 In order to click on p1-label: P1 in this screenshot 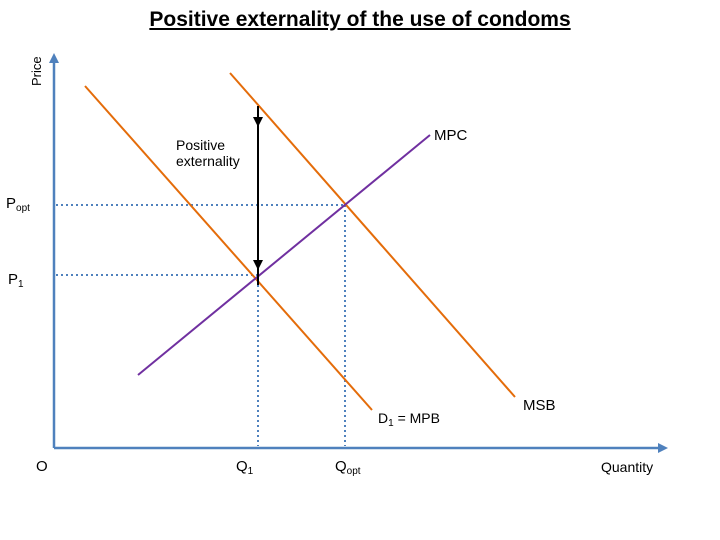, I will do `click(16, 280)`.